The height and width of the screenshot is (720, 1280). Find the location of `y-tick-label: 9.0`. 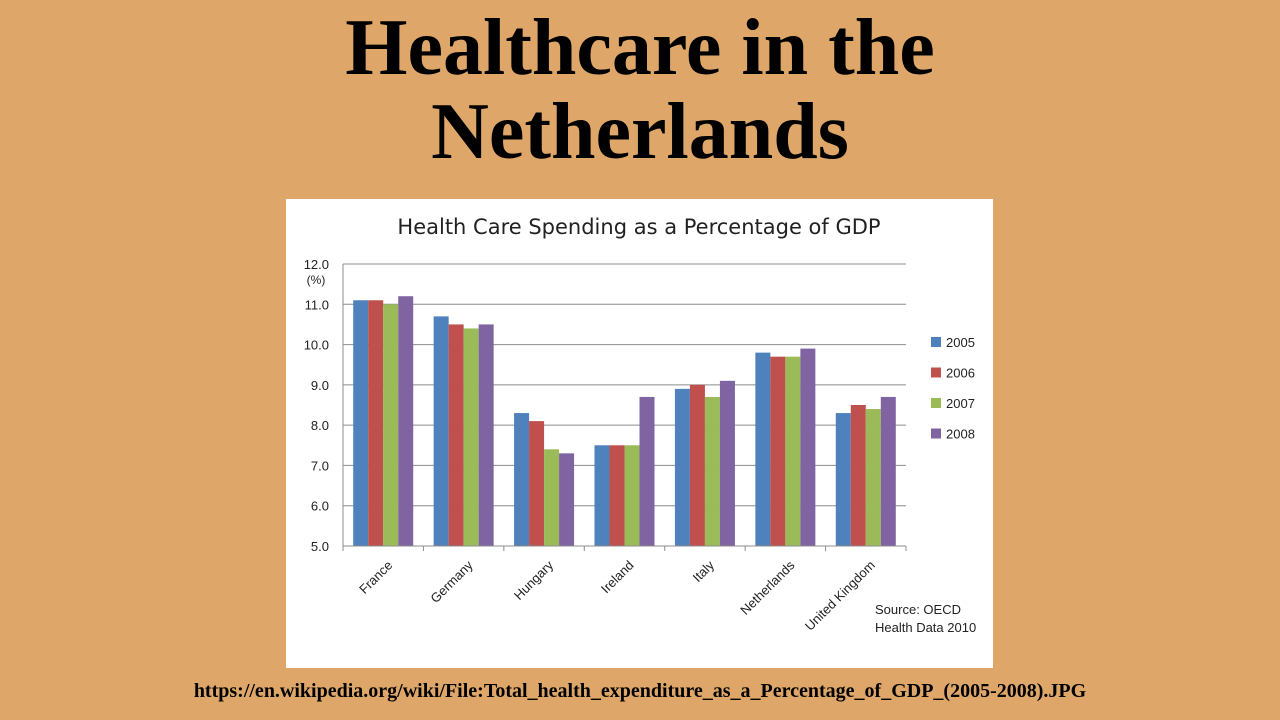

y-tick-label: 9.0 is located at coordinates (320, 385).